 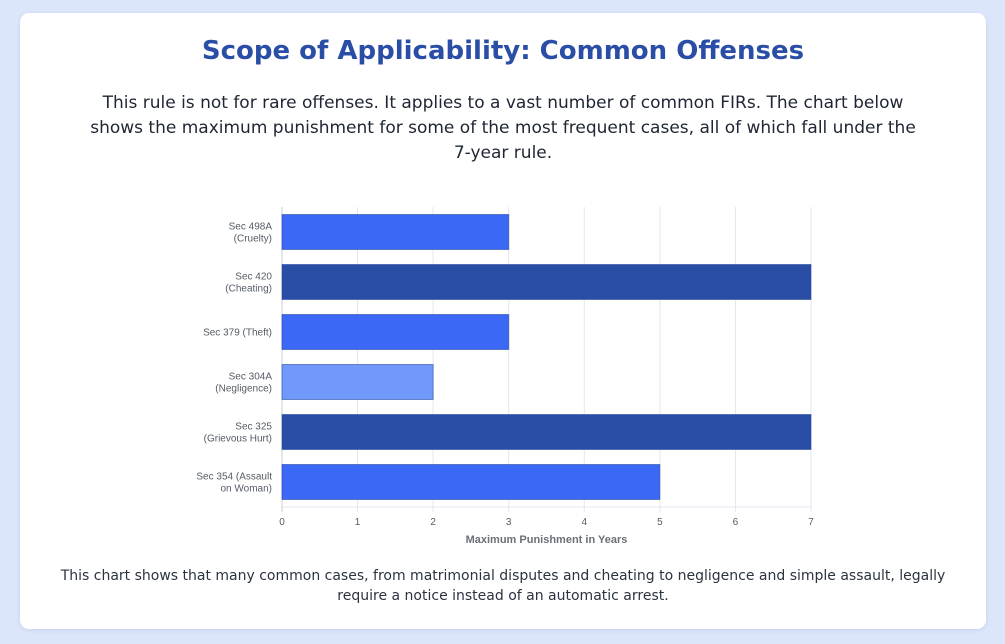 I want to click on x-tick-label: 4, so click(x=585, y=522).